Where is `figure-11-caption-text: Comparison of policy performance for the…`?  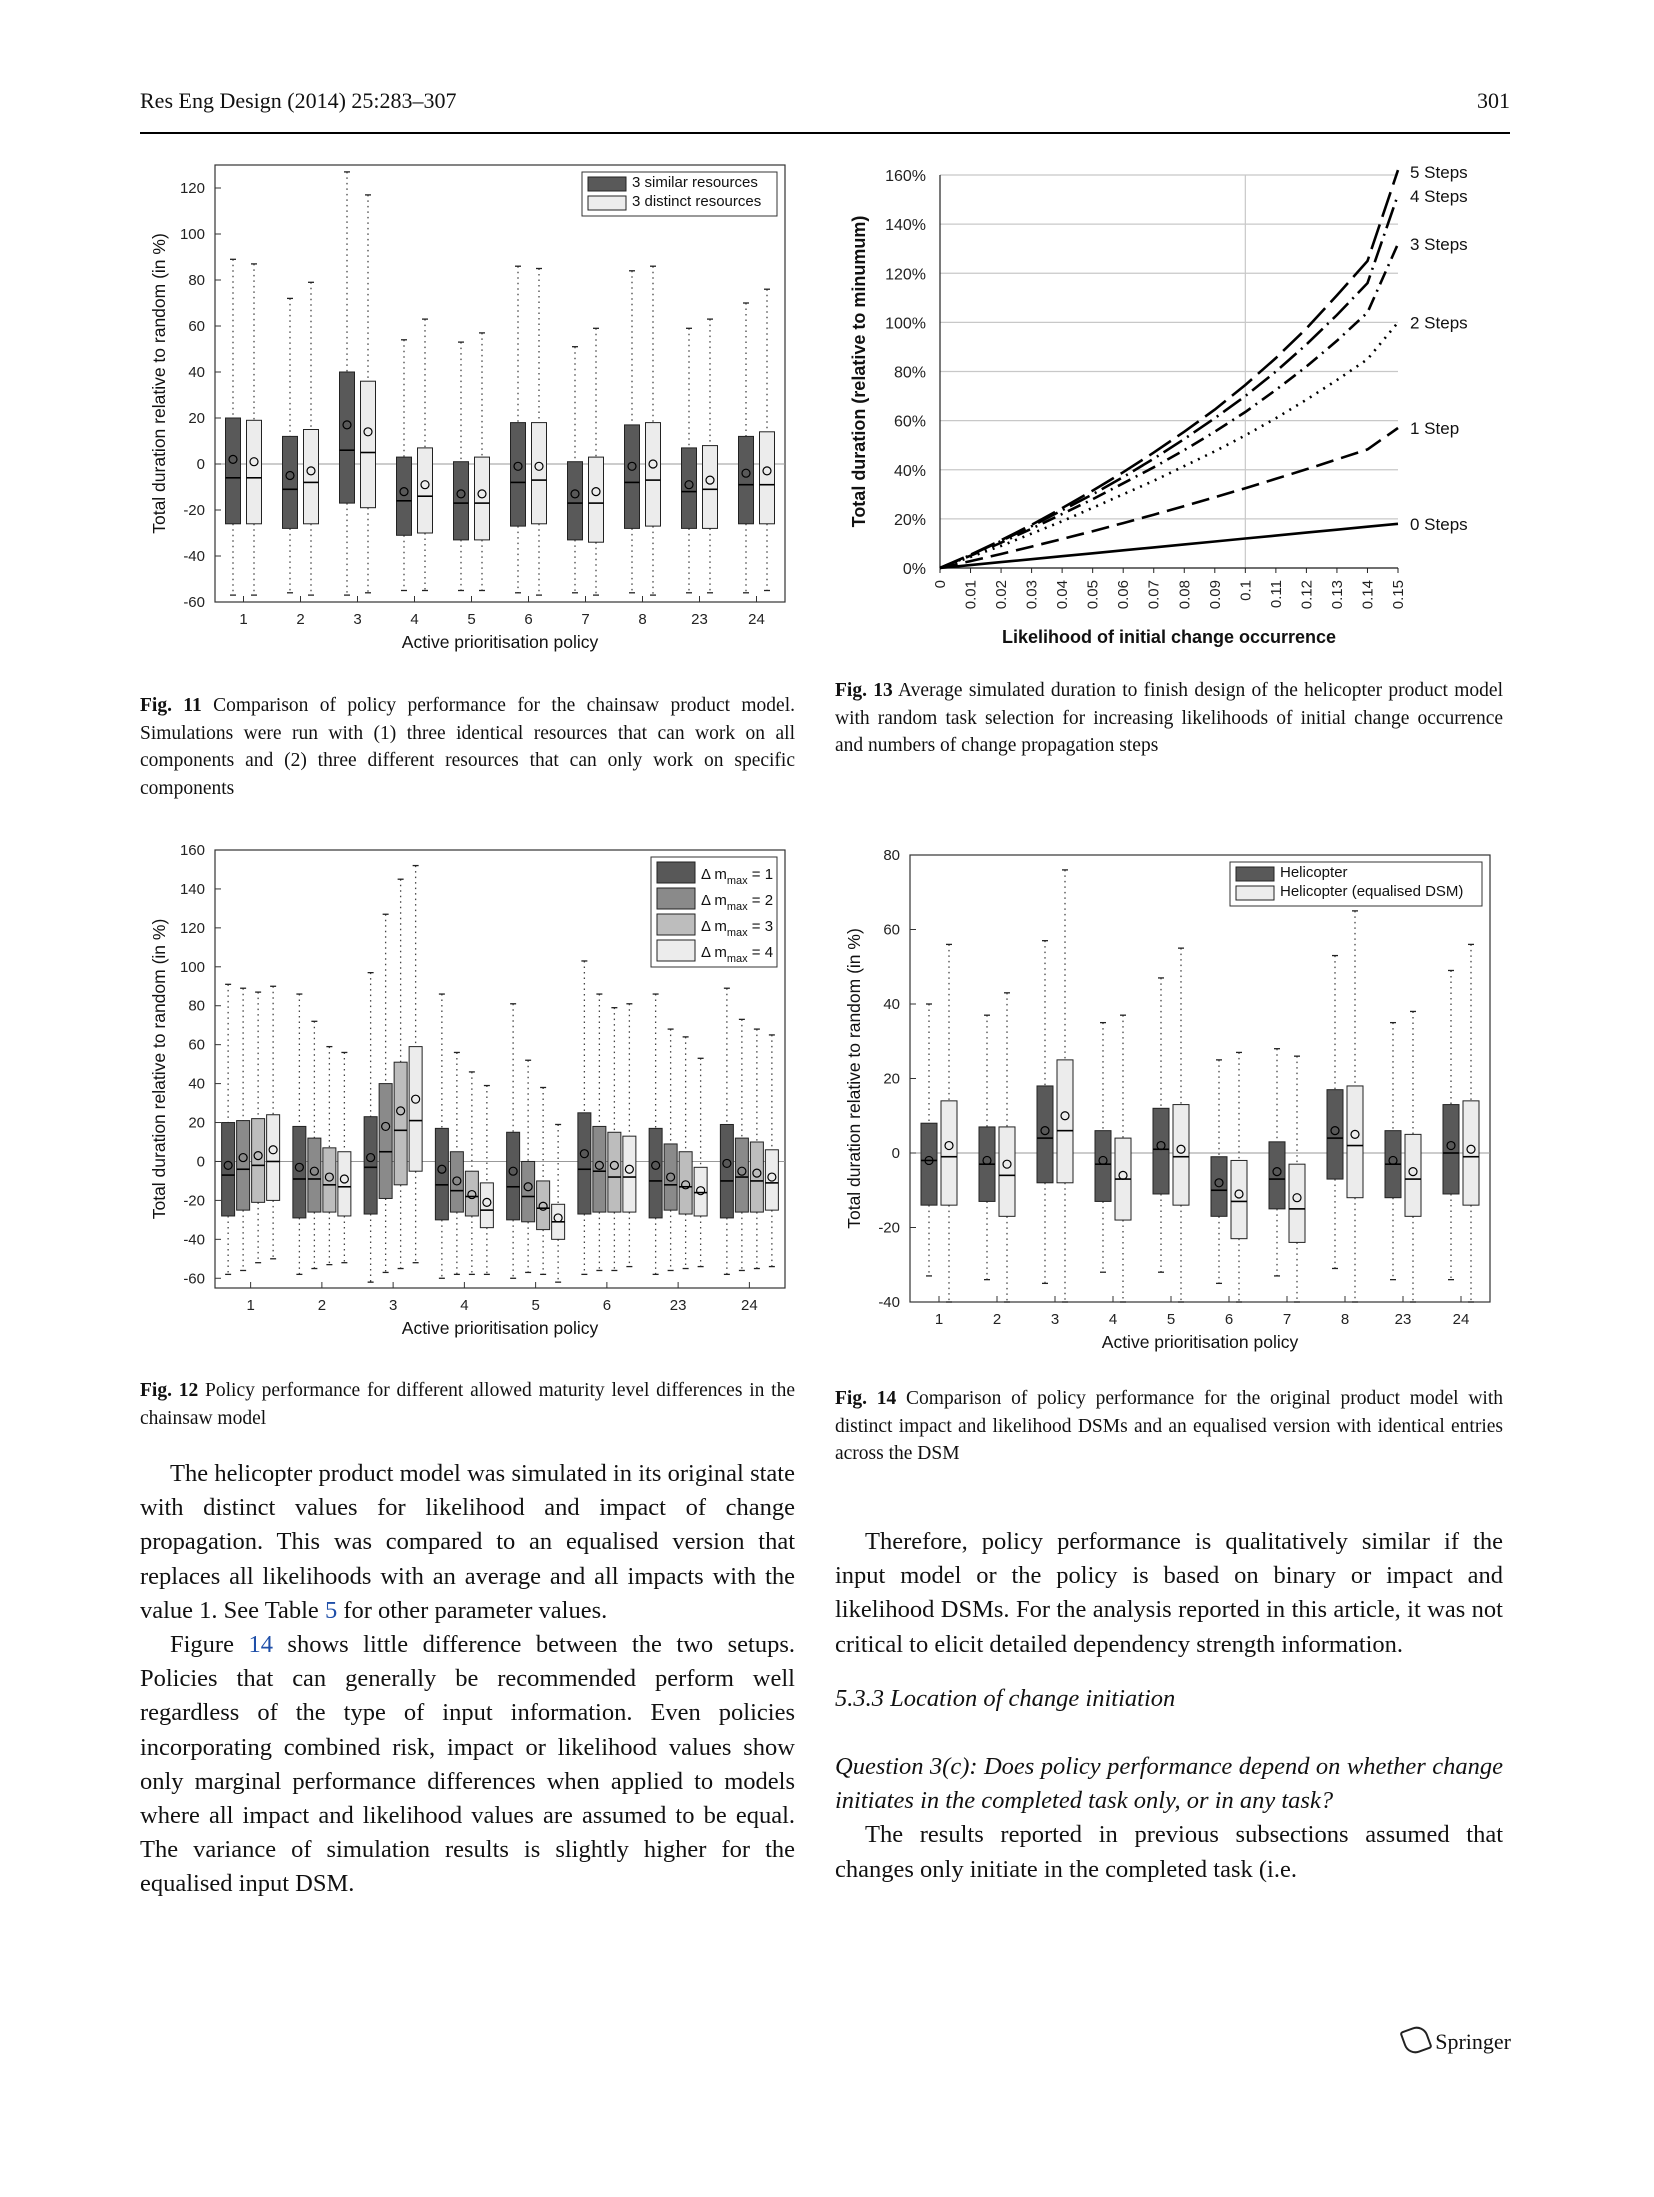 figure-11-caption-text: Comparison of policy performance for the… is located at coordinates (467, 747).